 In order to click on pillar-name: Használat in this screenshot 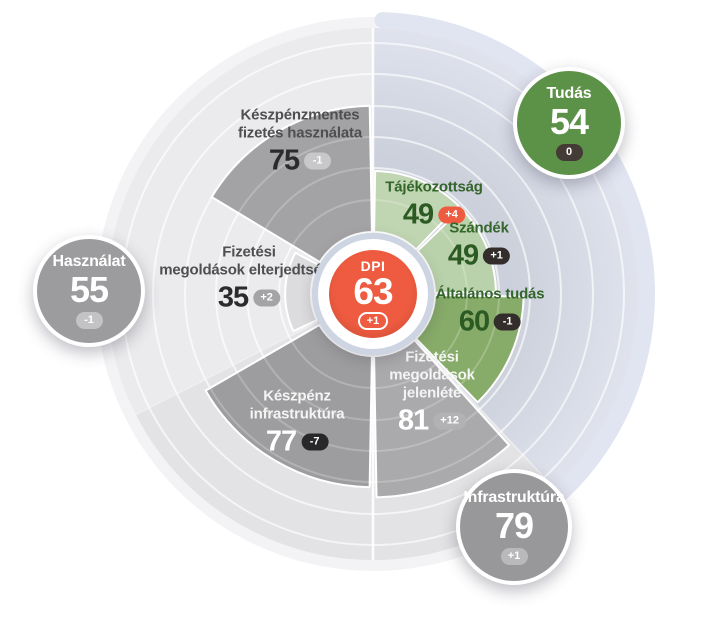, I will do `click(89, 261)`.